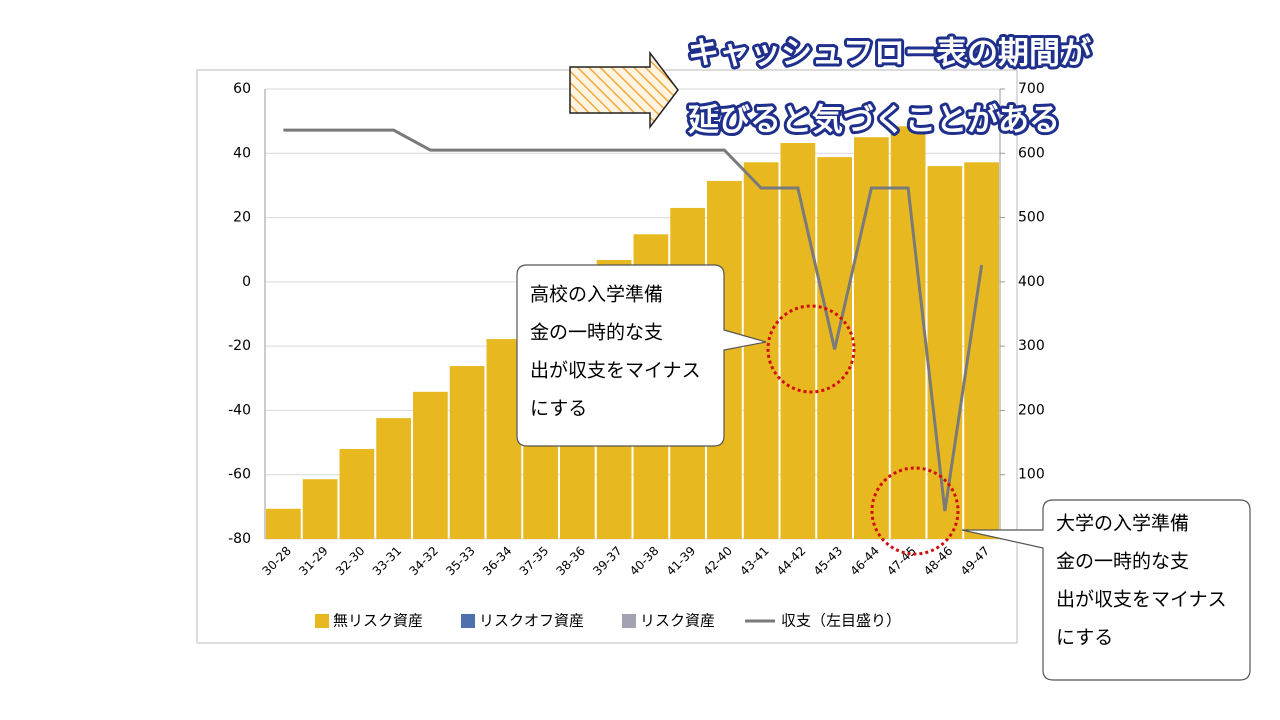 Image resolution: width=1280 pixels, height=720 pixels. Describe the element at coordinates (239, 410) in the screenshot. I see `y-tick-label: -40` at that location.